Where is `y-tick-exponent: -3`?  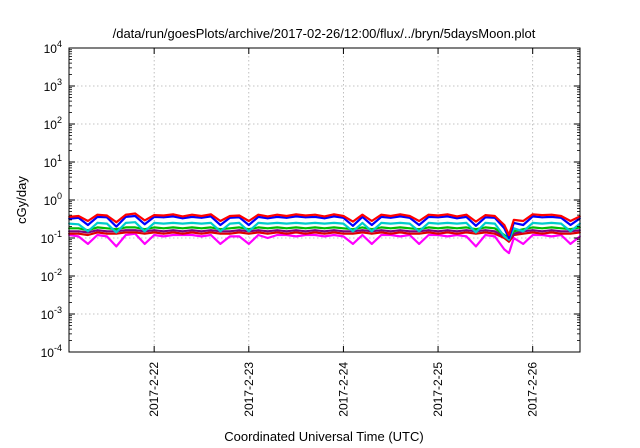 y-tick-exponent: -3 is located at coordinates (58, 310).